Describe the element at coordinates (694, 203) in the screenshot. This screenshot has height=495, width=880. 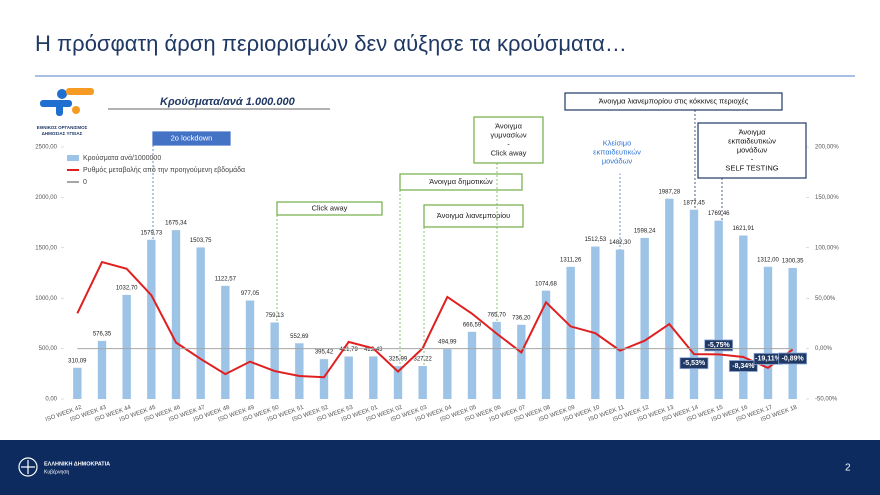
I see `bar-value-label: 1877,45` at that location.